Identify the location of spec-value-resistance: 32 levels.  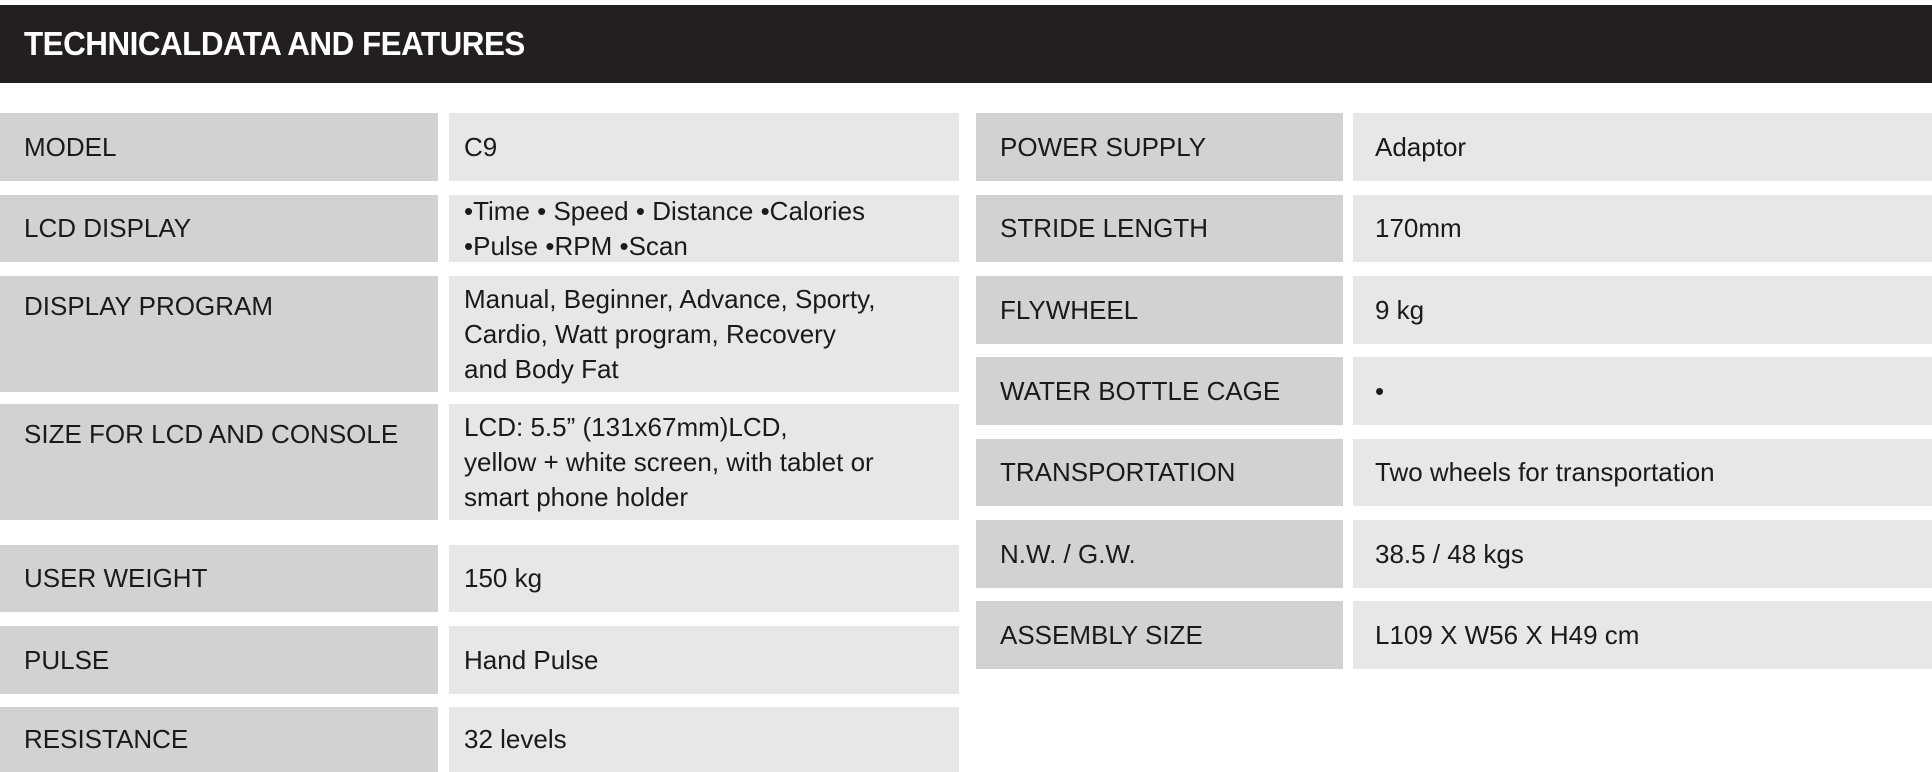
(704, 739).